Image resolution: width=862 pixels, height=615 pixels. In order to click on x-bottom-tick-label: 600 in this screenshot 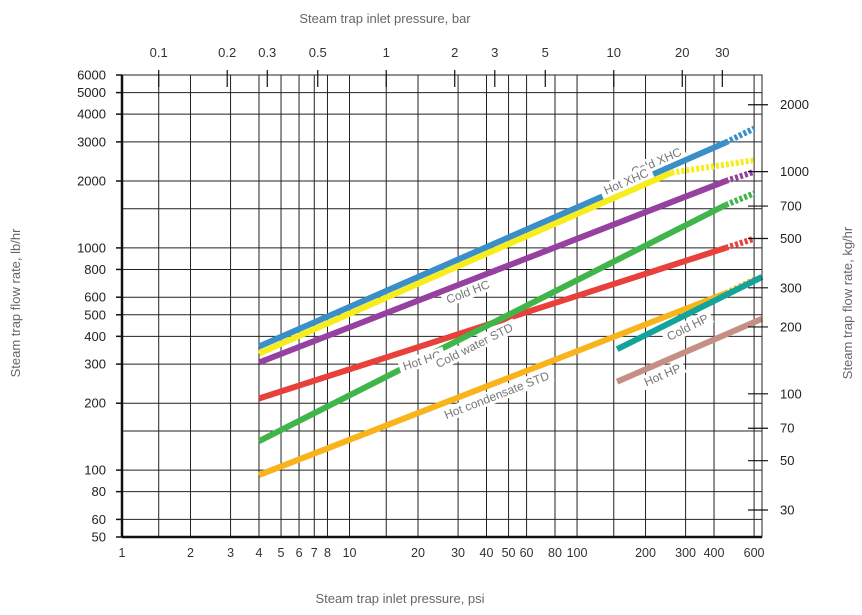, I will do `click(754, 553)`.